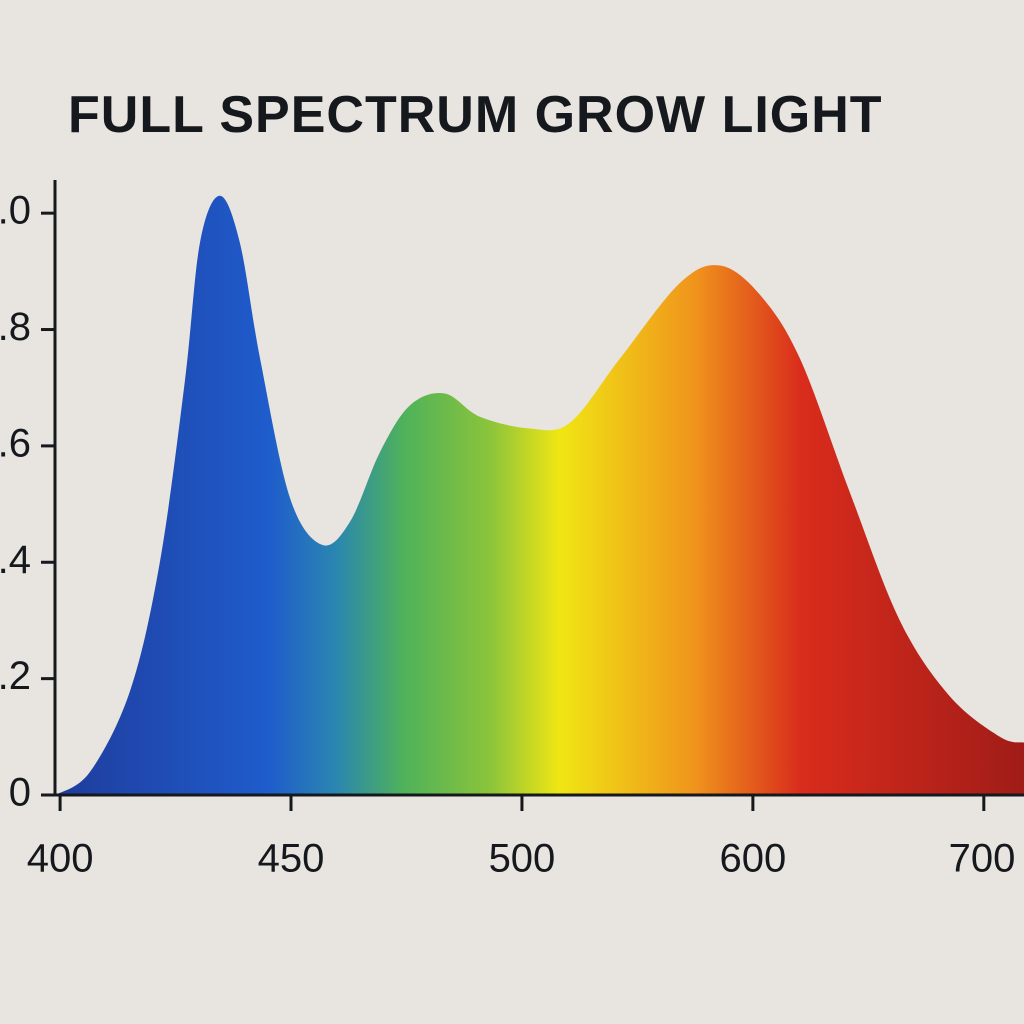 The height and width of the screenshot is (1024, 1024). What do you see at coordinates (15, 211) in the screenshot?
I see `y-tick-label: 1.0` at bounding box center [15, 211].